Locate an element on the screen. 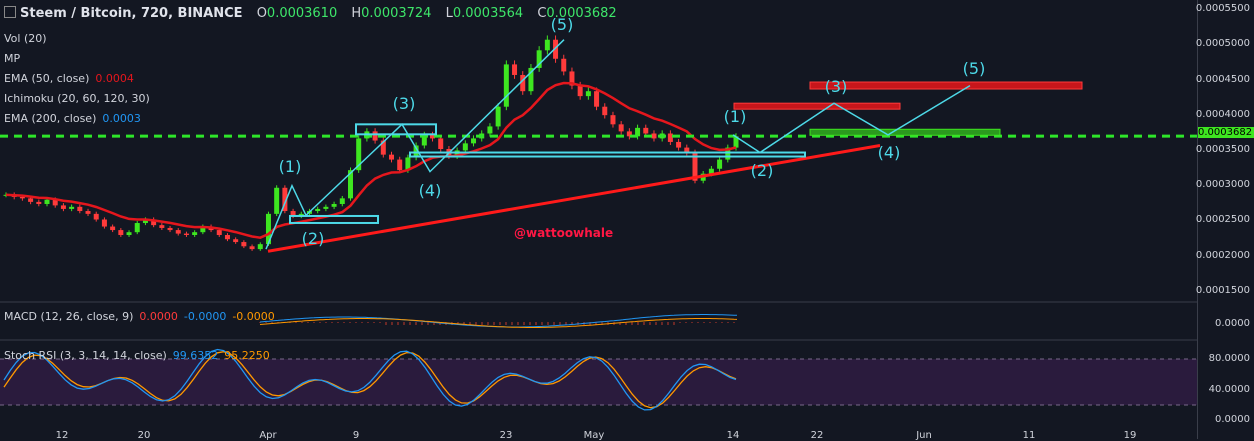 The height and width of the screenshot is (441, 1254). time-tick-label: Apr is located at coordinates (268, 435).